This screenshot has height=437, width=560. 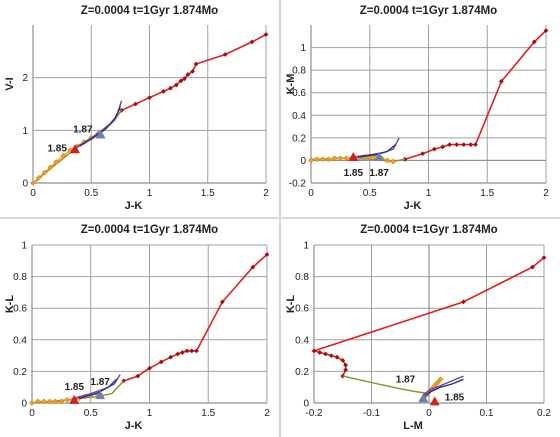 I want to click on y-tick-label: -0.2, so click(x=298, y=184).